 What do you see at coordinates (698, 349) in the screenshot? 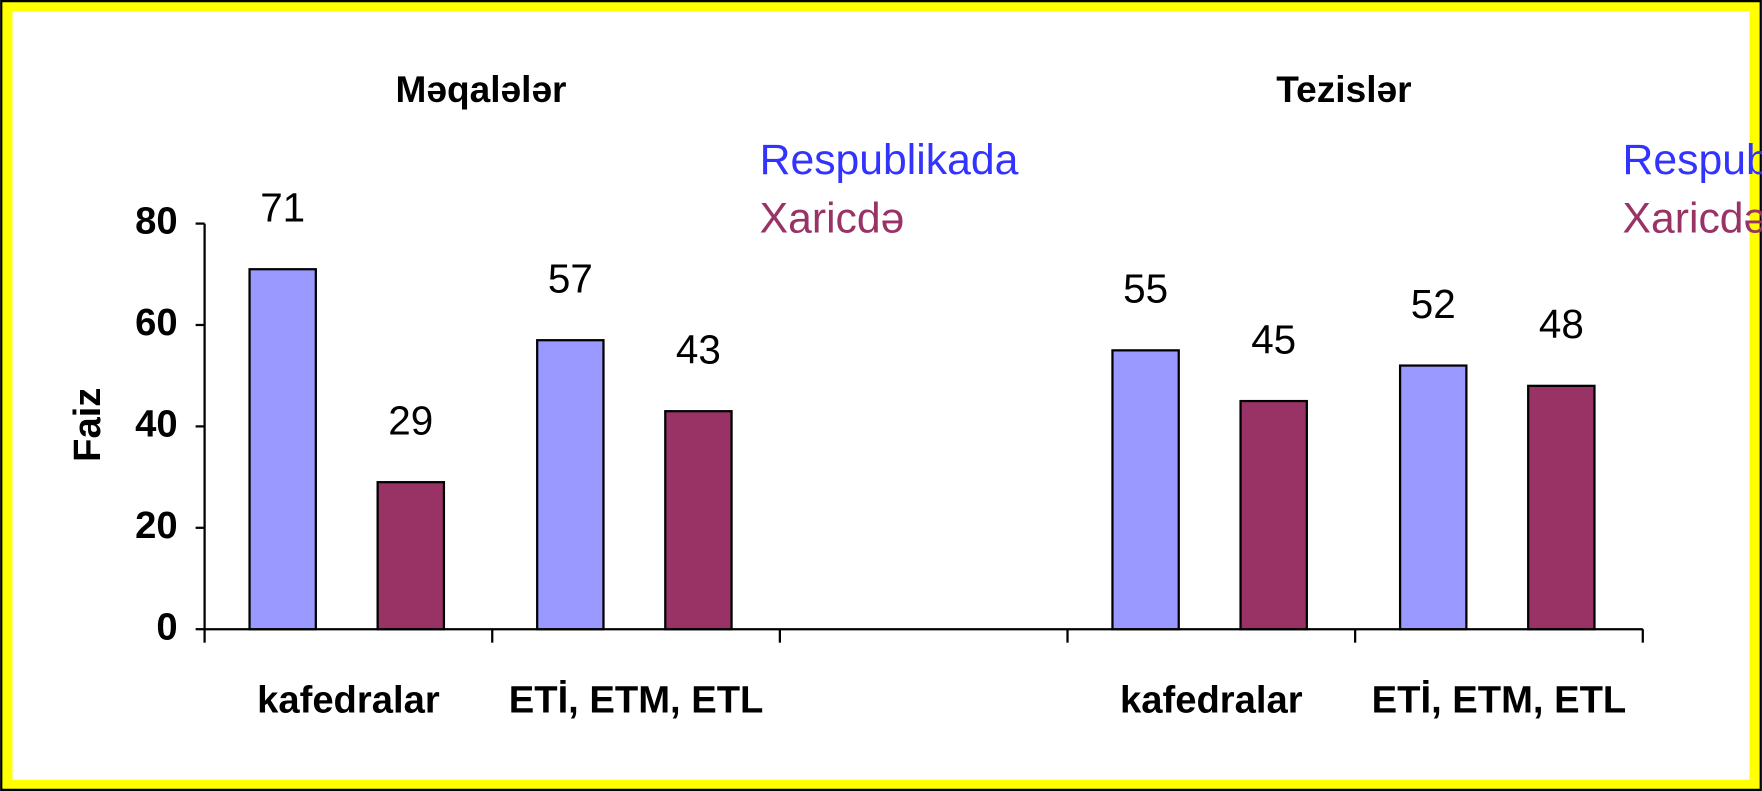
I see `value-label: 43` at bounding box center [698, 349].